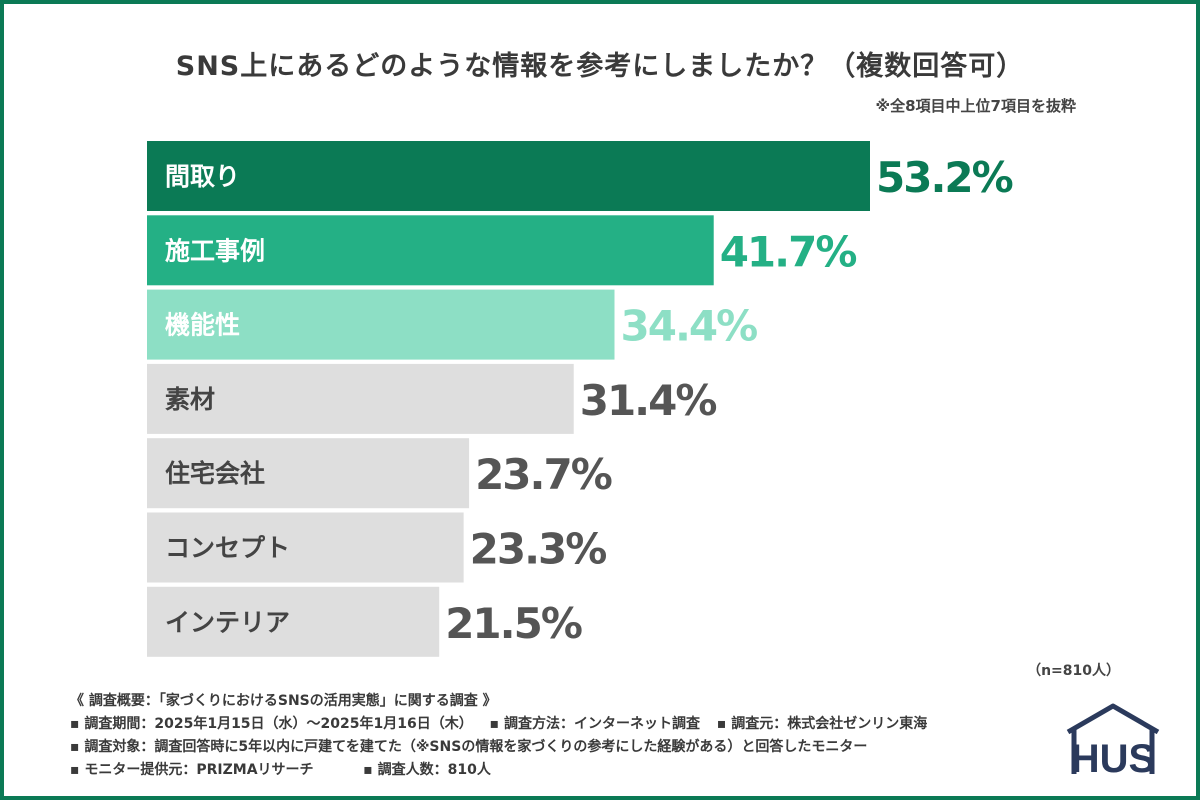 The image size is (1200, 800). What do you see at coordinates (202, 325) in the screenshot?
I see `bar-category-label: 機能性` at bounding box center [202, 325].